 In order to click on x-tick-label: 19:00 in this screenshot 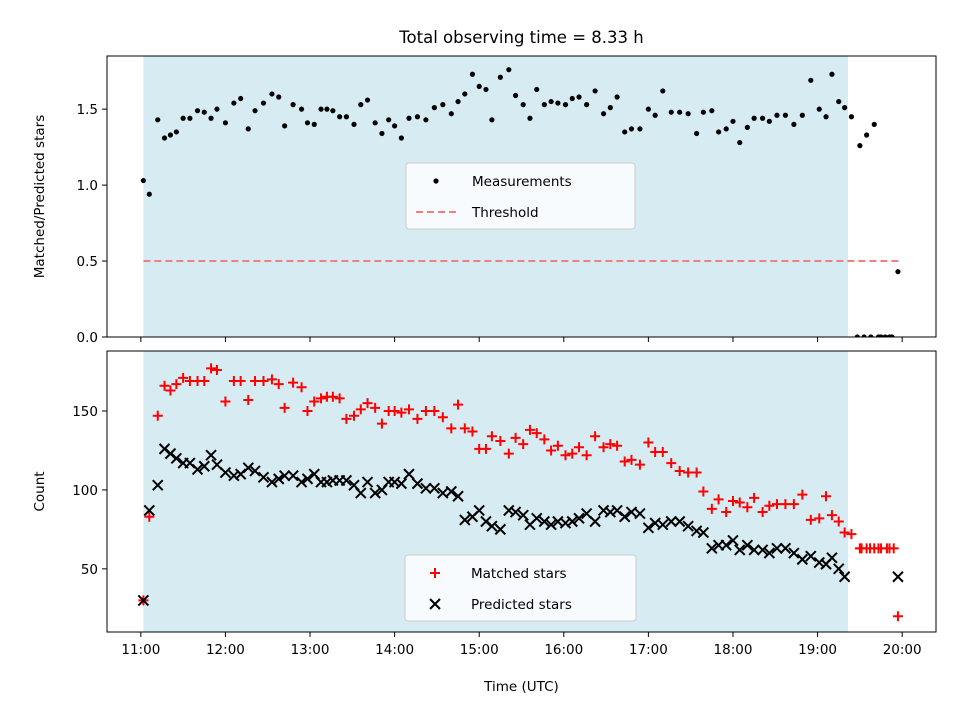, I will do `click(817, 650)`.